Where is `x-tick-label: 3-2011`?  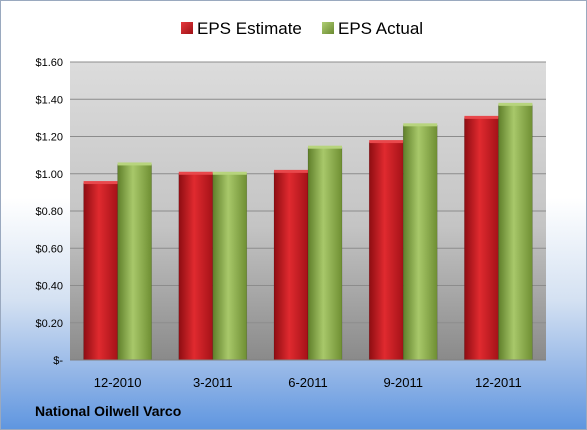 x-tick-label: 3-2011 is located at coordinates (213, 382).